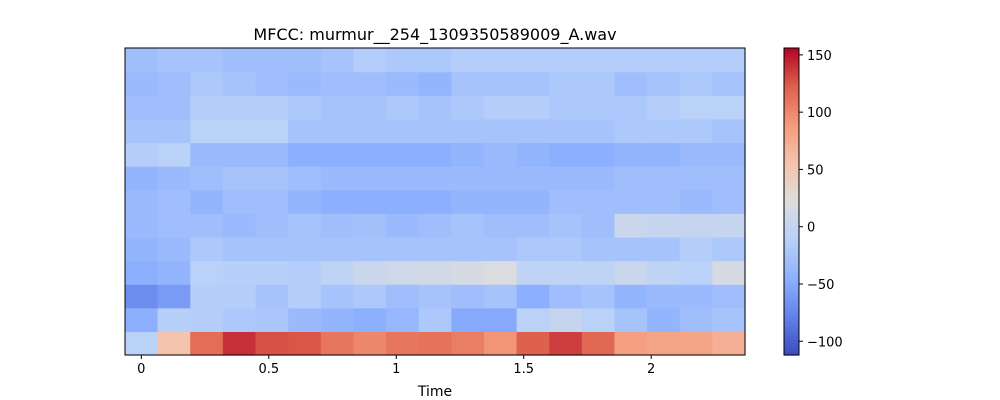 This screenshot has height=400, width=1000. Describe the element at coordinates (396, 369) in the screenshot. I see `x-tick-label: 1` at that location.